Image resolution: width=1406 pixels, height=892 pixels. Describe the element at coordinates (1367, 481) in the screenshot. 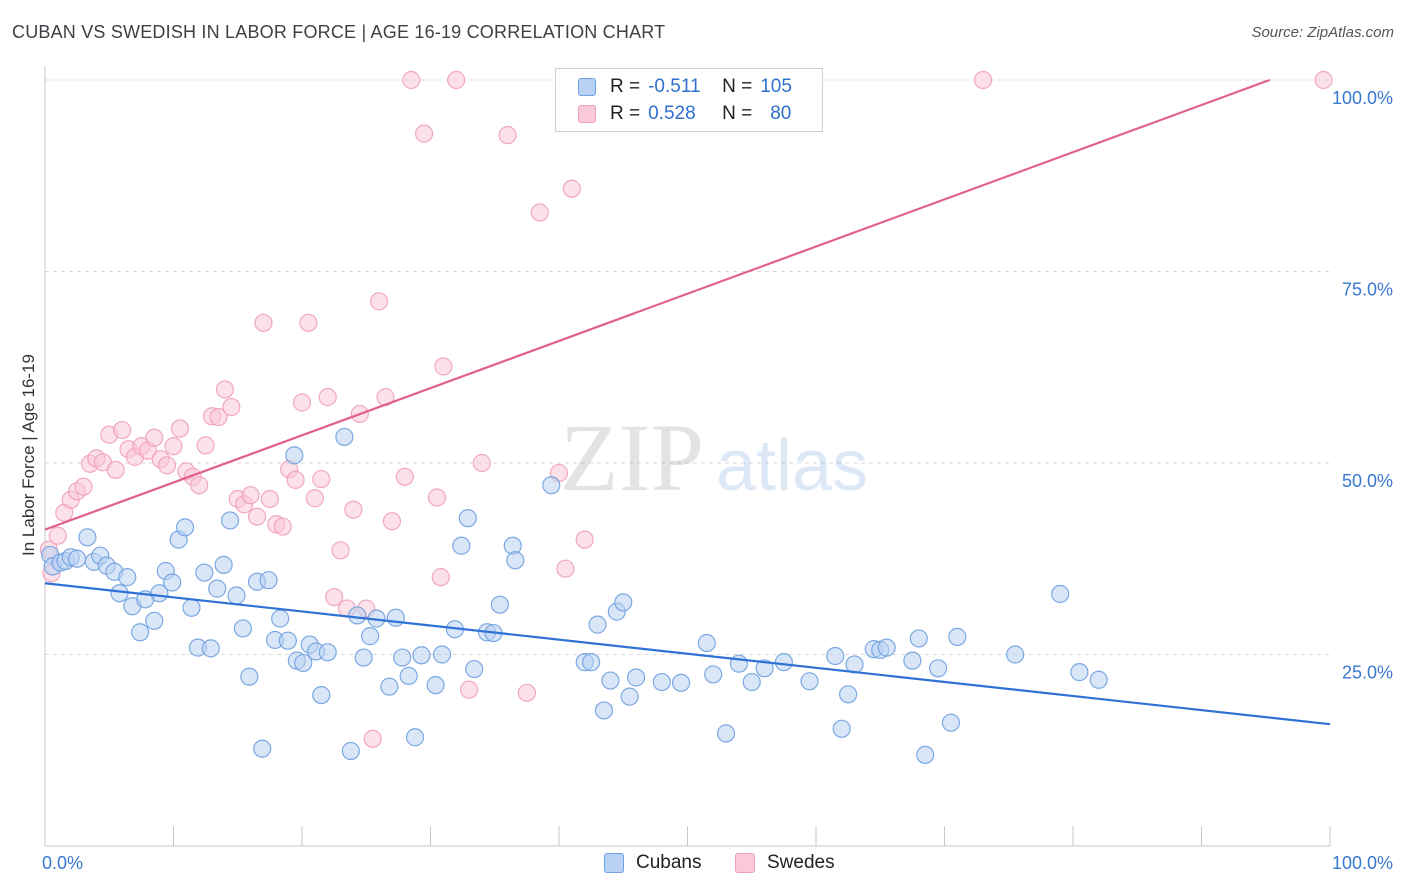

I see `y-tick-label: 50.0%` at that location.